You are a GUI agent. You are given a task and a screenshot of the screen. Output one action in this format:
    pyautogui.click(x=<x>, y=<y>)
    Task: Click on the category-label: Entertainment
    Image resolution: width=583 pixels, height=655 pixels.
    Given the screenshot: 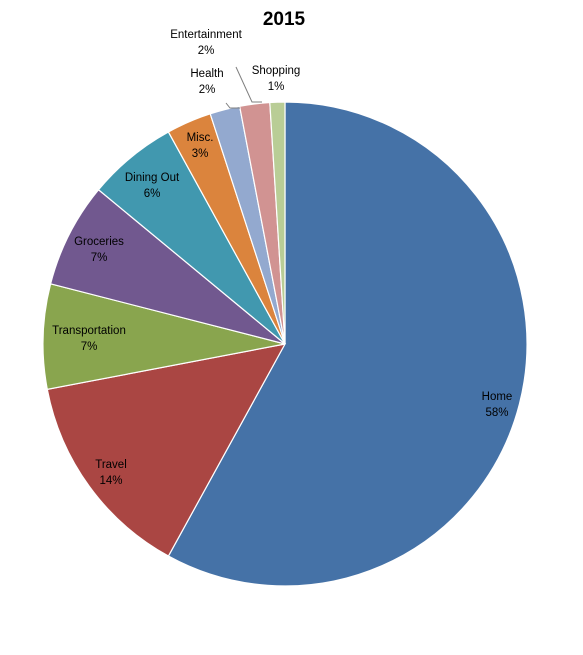 What is the action you would take?
    pyautogui.click(x=206, y=35)
    